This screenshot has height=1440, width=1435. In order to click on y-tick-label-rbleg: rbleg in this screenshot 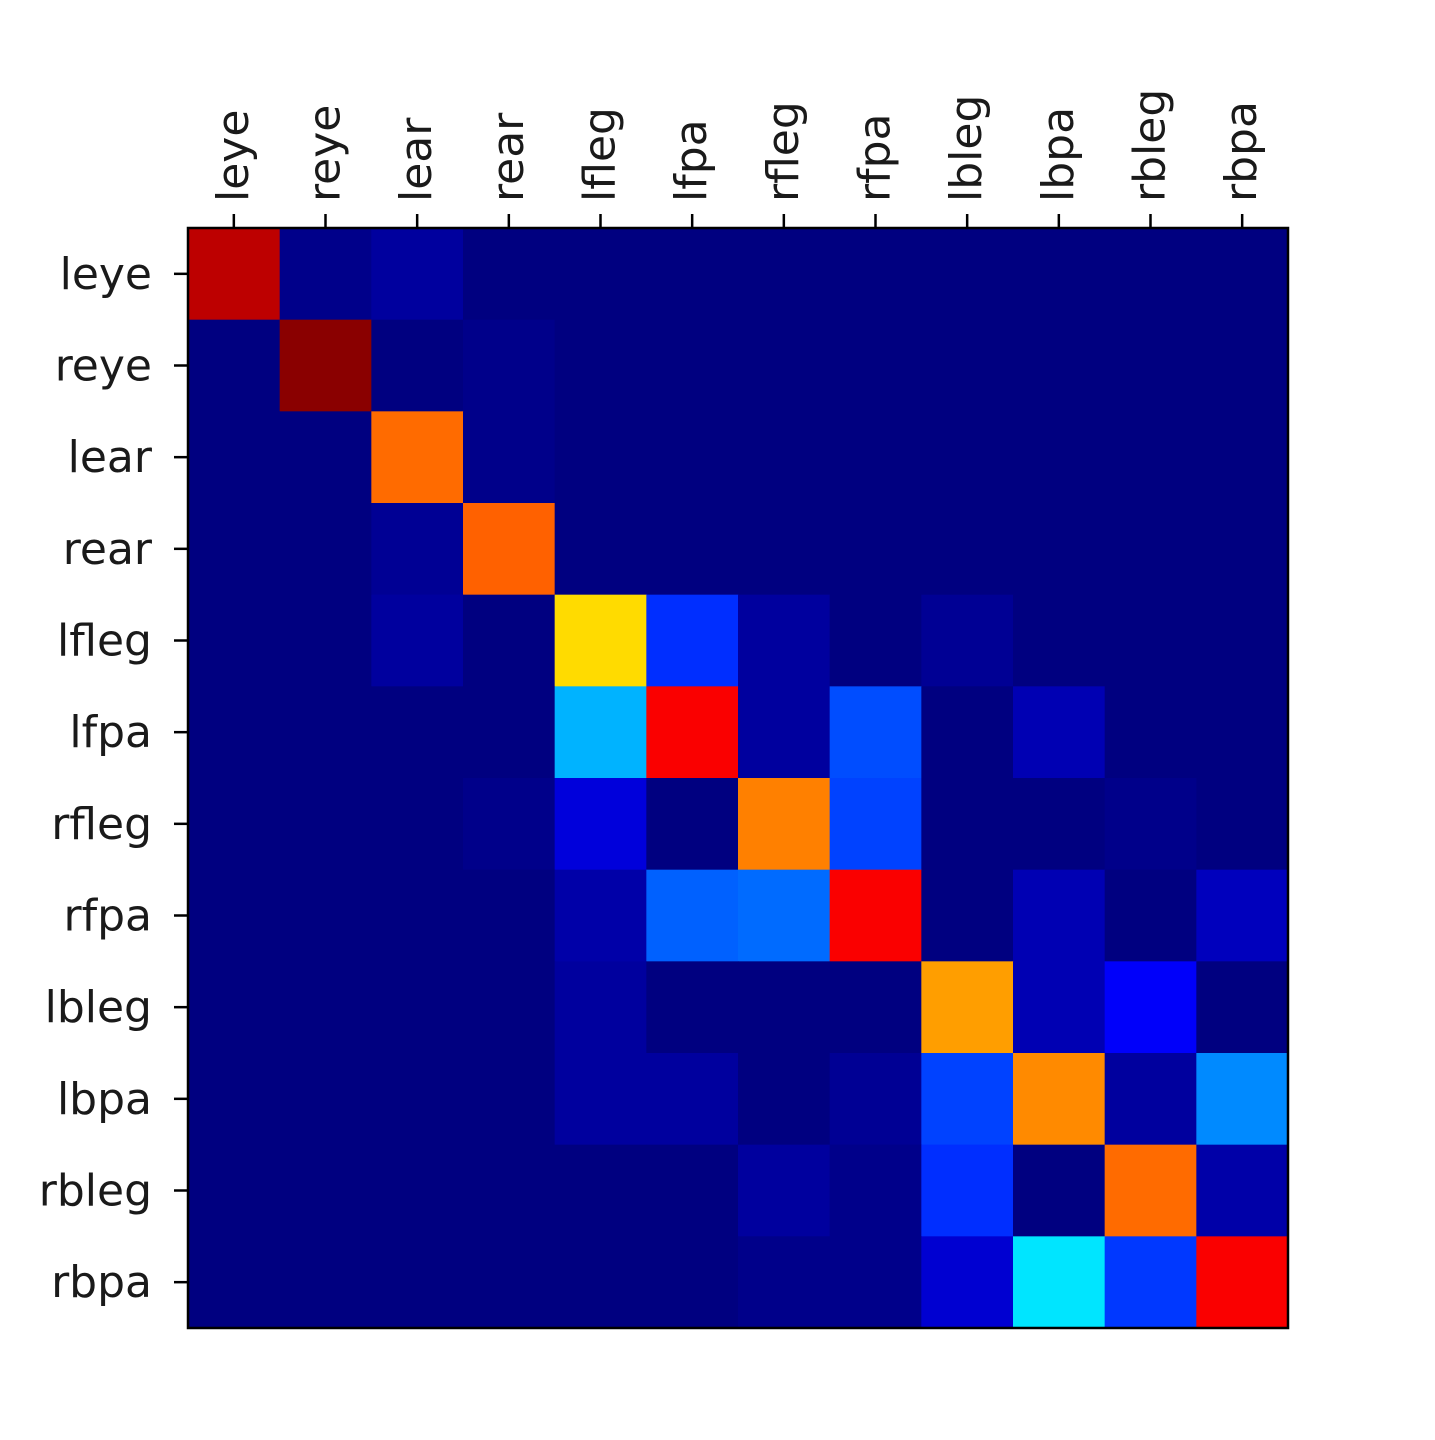, I will do `click(95, 1191)`.